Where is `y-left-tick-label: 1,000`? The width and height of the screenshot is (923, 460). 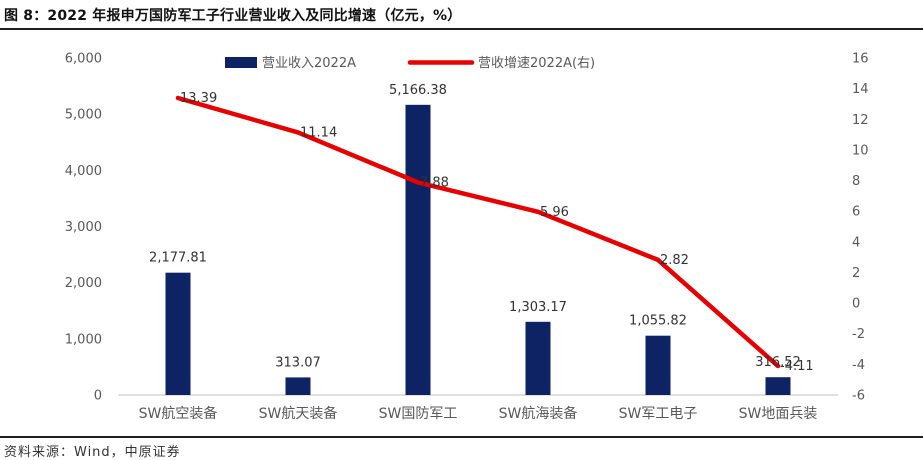 y-left-tick-label: 1,000 is located at coordinates (83, 339).